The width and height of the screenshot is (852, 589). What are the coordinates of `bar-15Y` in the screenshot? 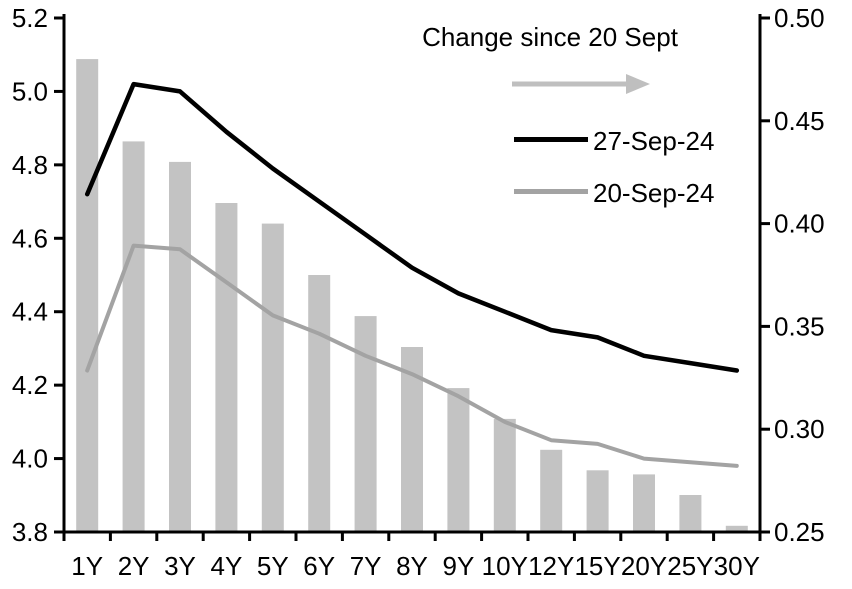 It's located at (597, 501).